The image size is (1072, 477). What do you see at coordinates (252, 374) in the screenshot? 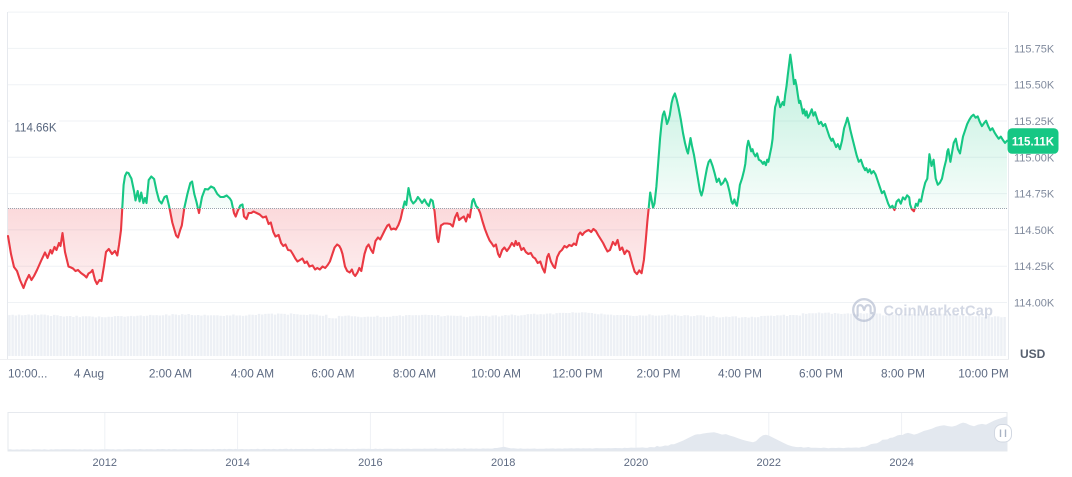
I see `svg-text: 4:00 AM` at bounding box center [252, 374].